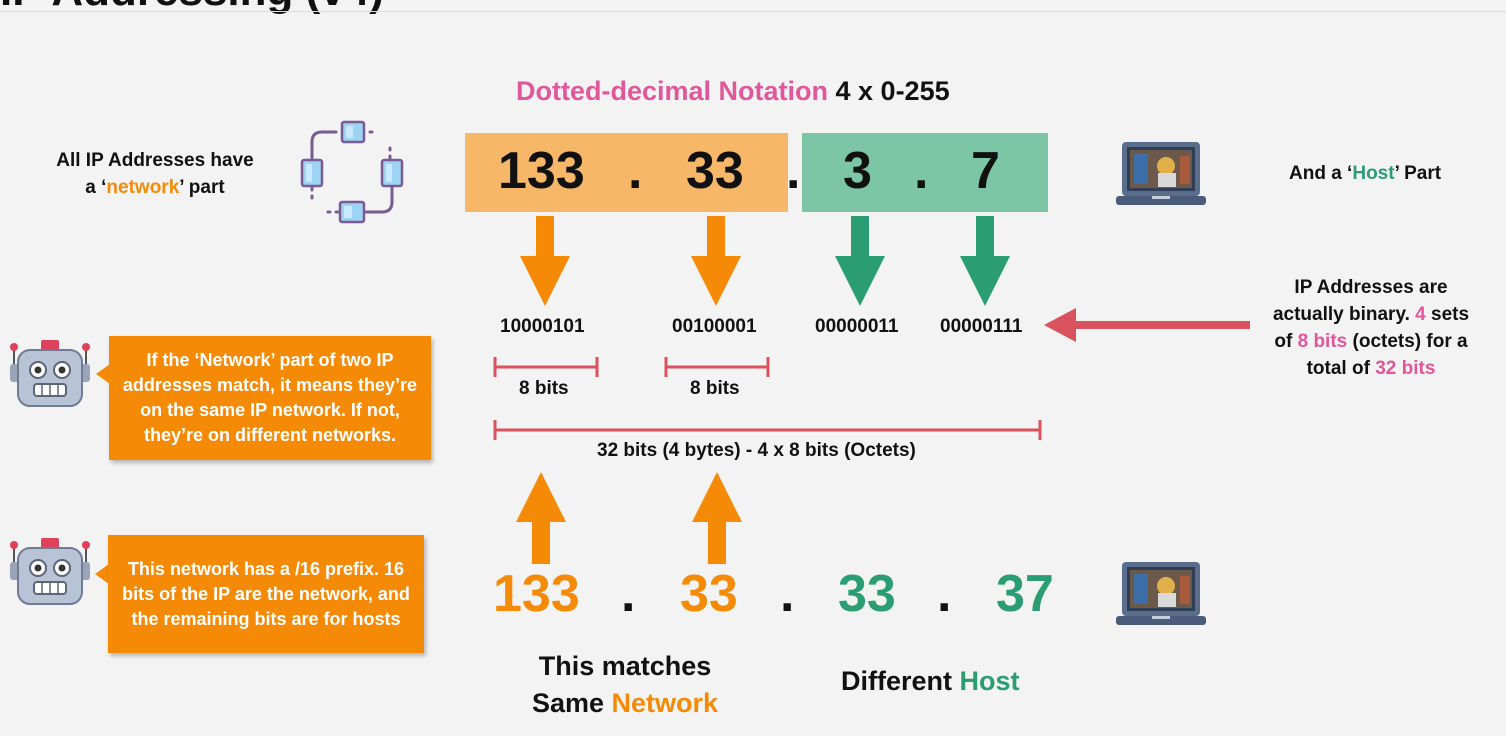  Describe the element at coordinates (155, 187) in the screenshot. I see `network-note-line2: a ‘network’ part` at that location.